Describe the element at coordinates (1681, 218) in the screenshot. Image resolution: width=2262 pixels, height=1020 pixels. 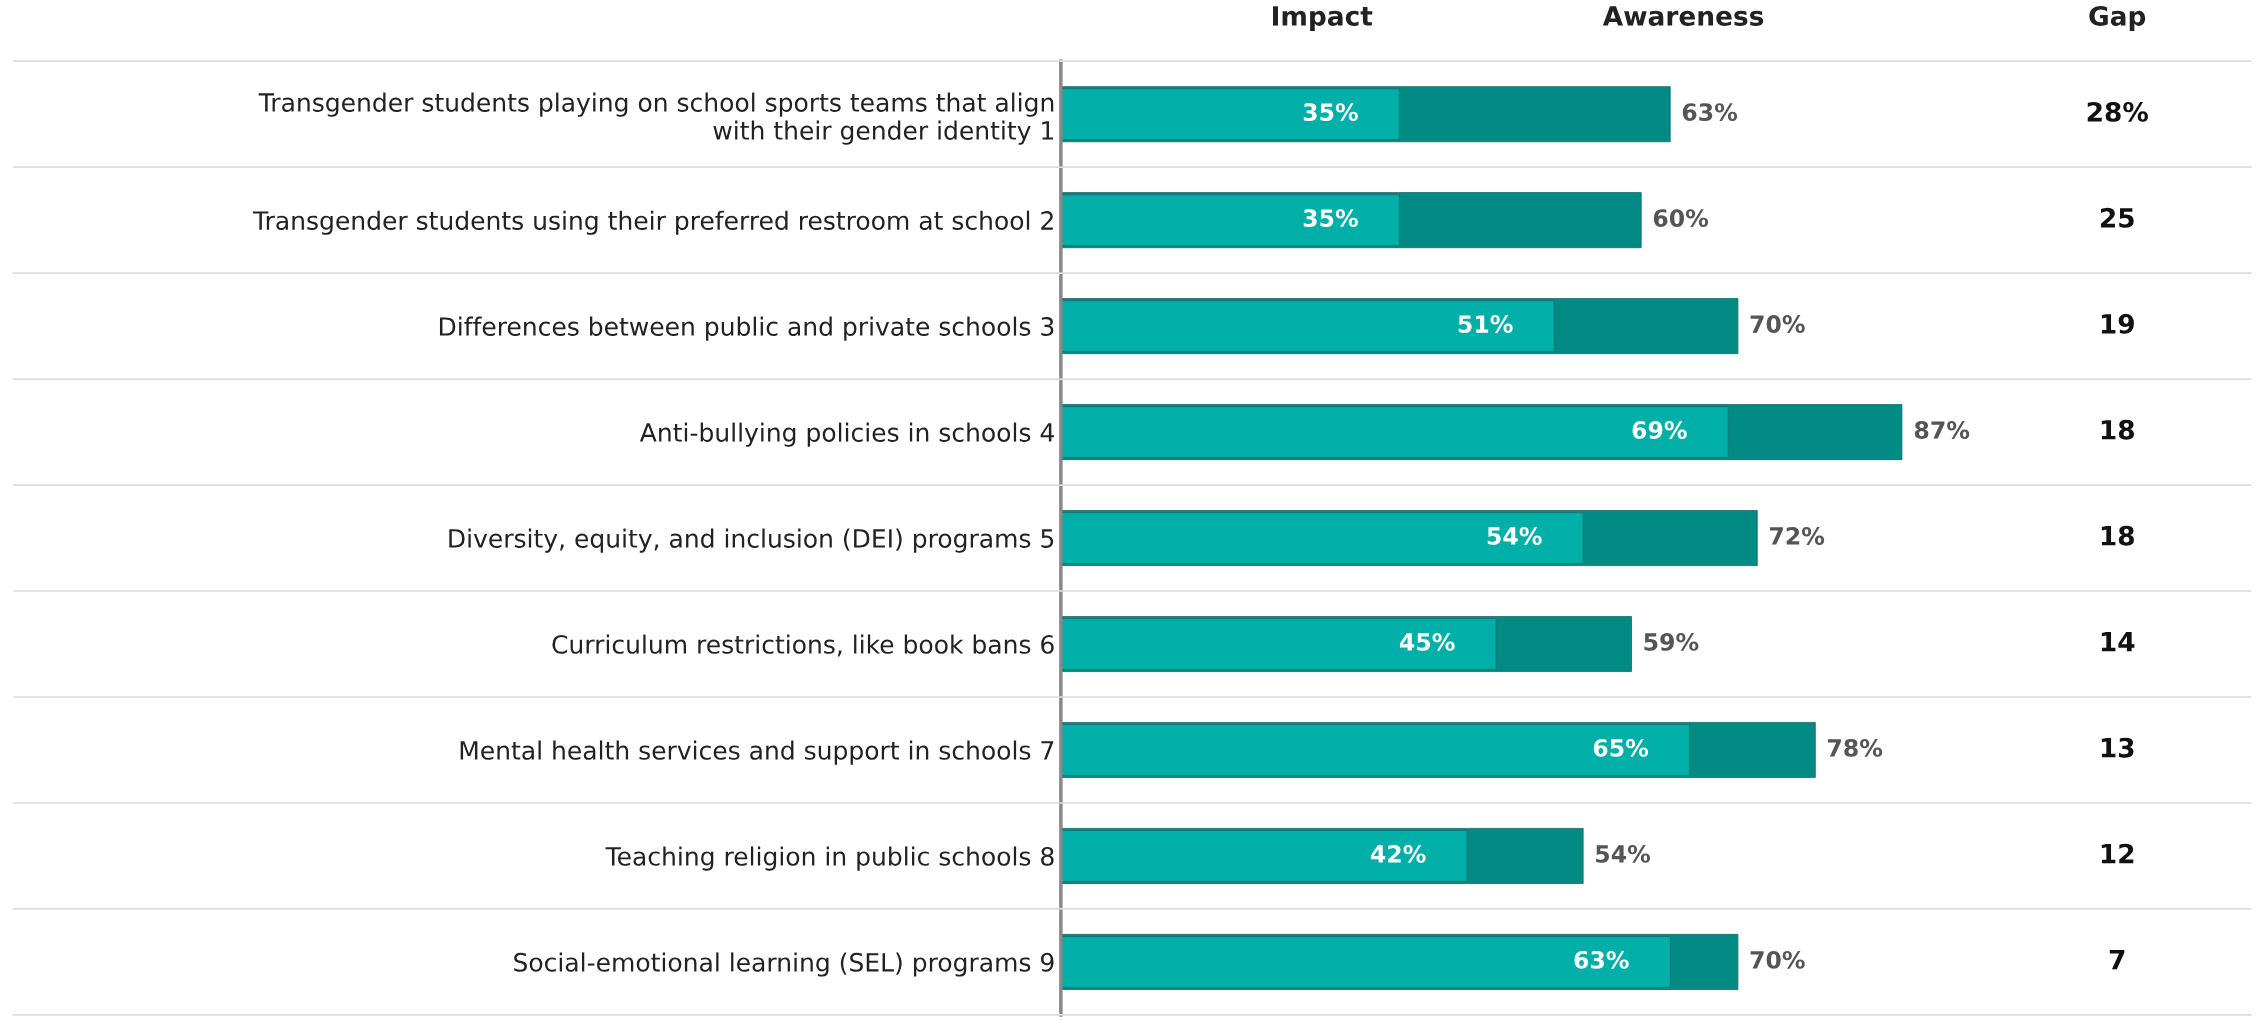
I see `data-label: 60%` at that location.